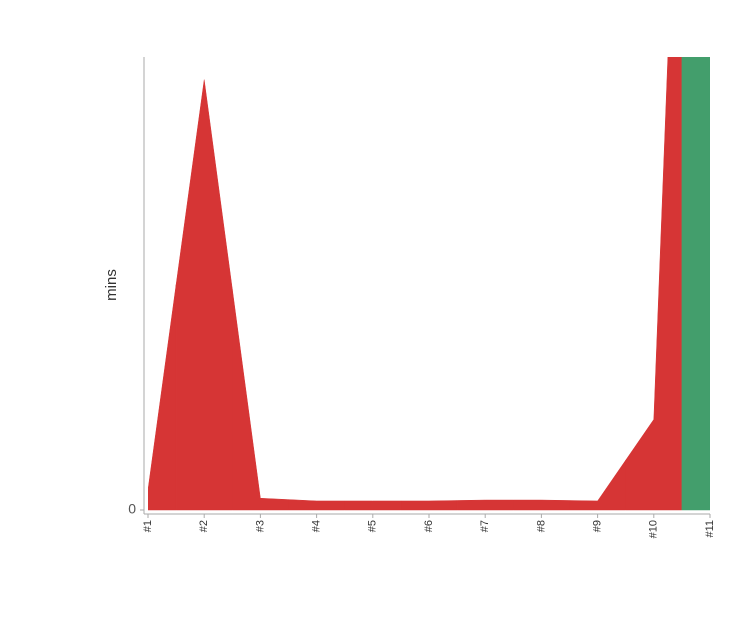  Describe the element at coordinates (710, 529) in the screenshot. I see `x-tick-label: #11` at that location.